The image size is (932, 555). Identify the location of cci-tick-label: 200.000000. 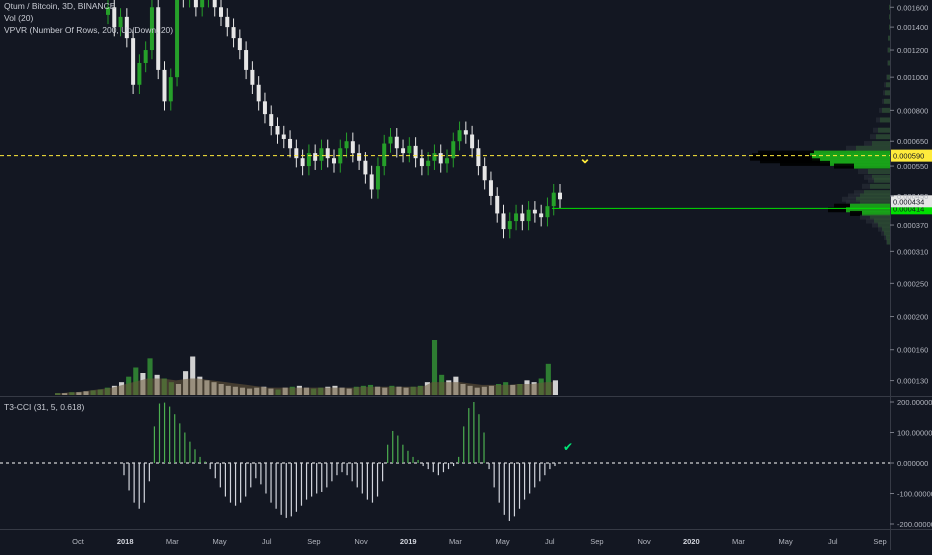
(914, 402).